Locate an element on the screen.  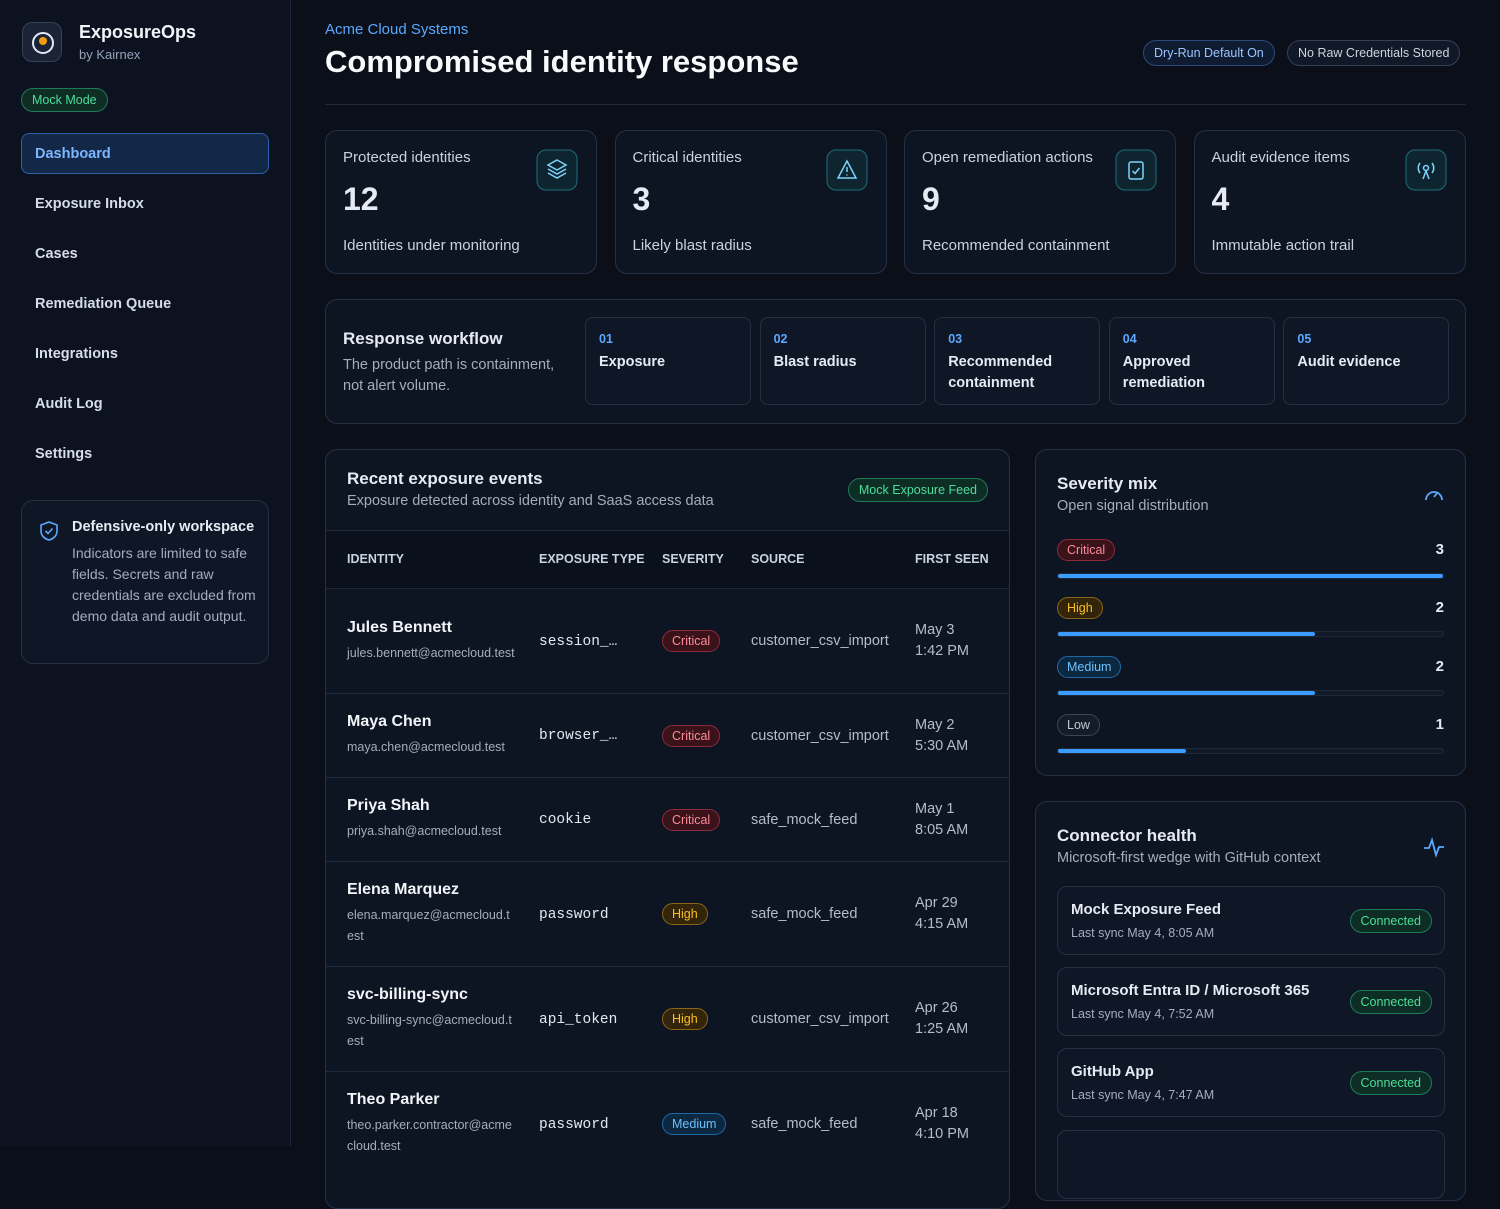
exposure-type: password is located at coordinates (574, 1124).